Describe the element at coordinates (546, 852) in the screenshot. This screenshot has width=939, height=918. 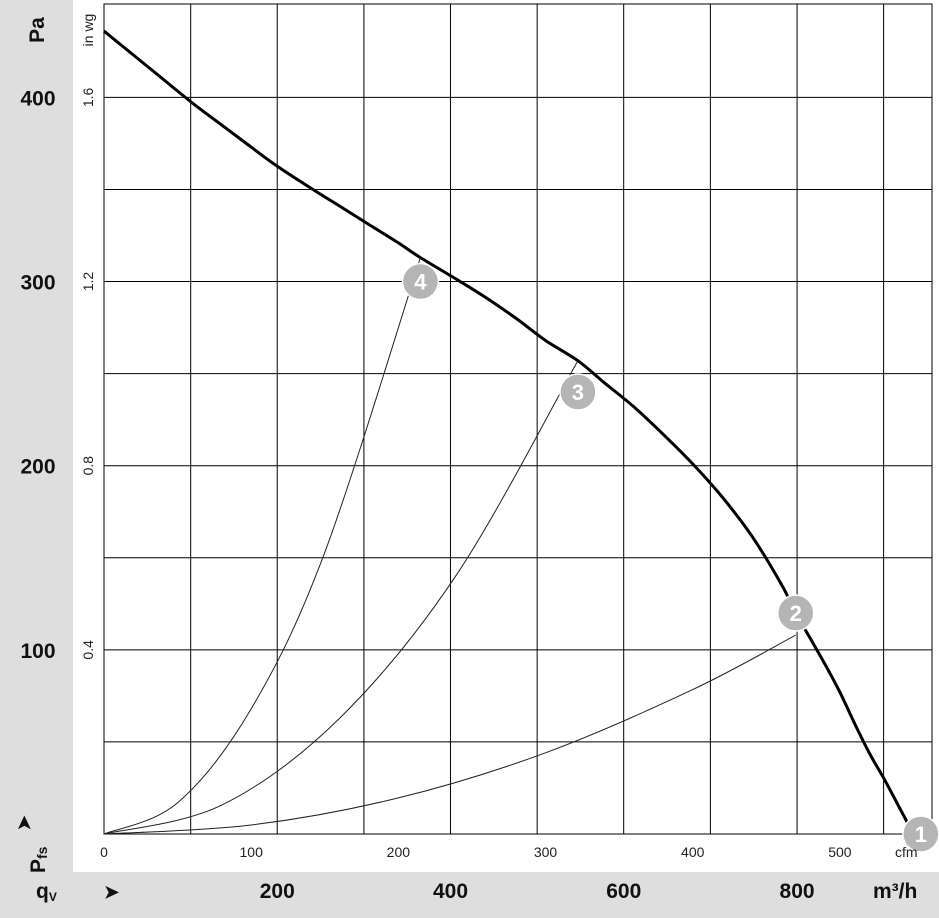
I see `x-tick-cfm: 300` at that location.